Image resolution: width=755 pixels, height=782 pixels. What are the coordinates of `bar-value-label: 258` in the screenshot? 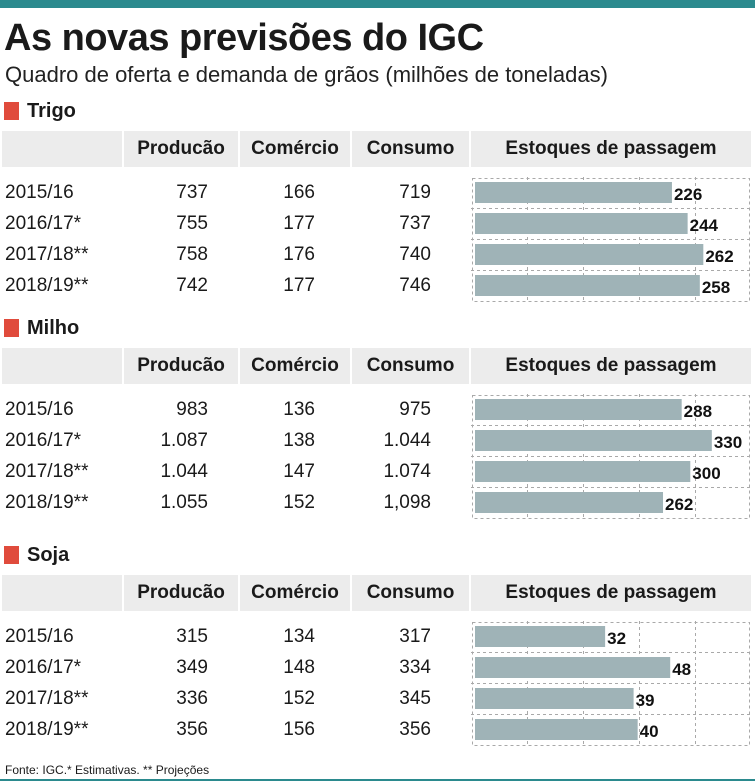 It's located at (716, 287).